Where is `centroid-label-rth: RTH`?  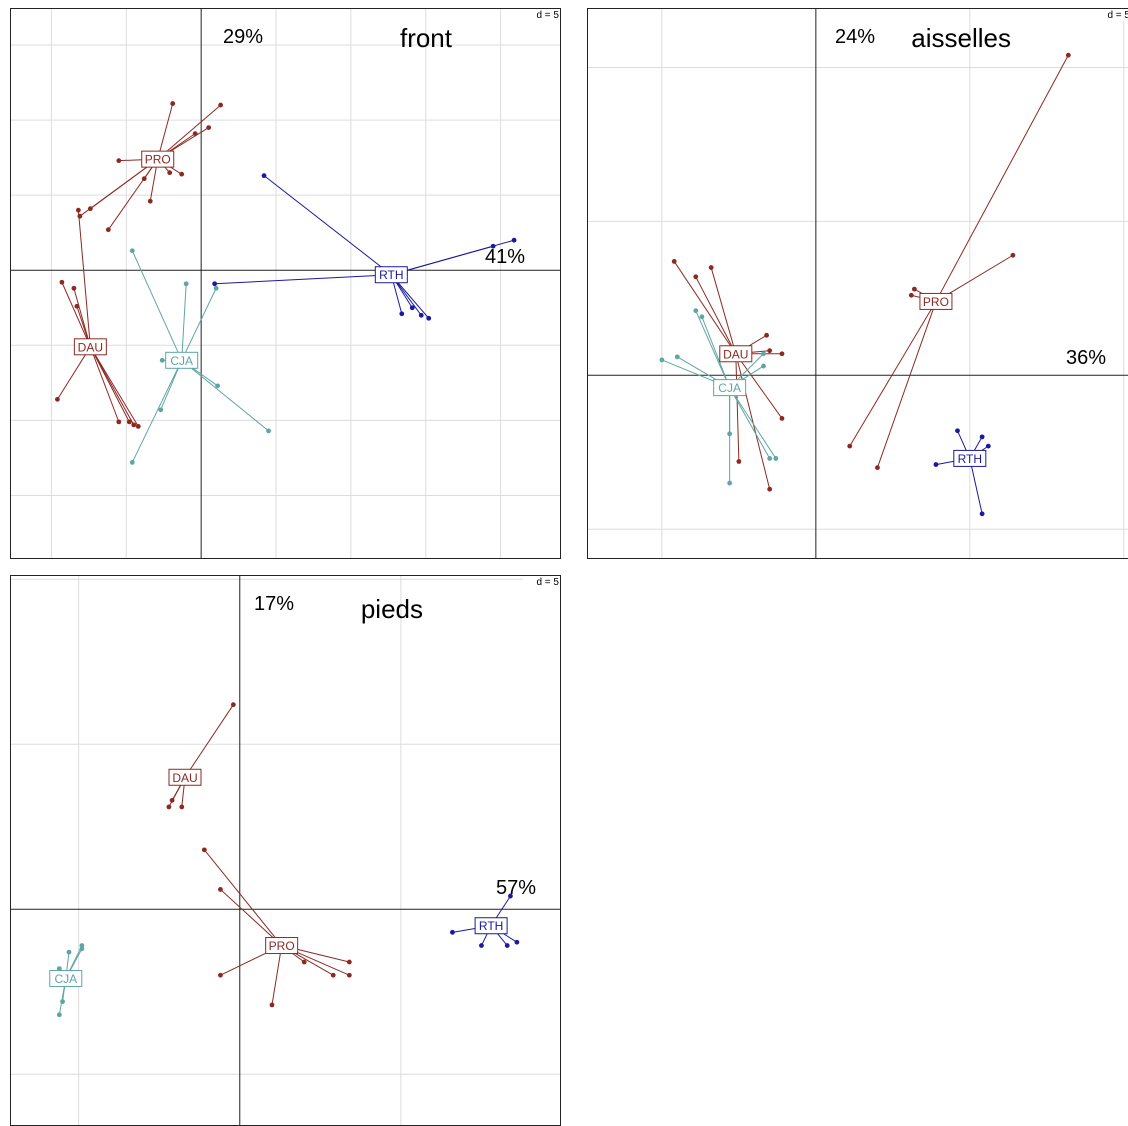
centroid-label-rth: RTH is located at coordinates (970, 458).